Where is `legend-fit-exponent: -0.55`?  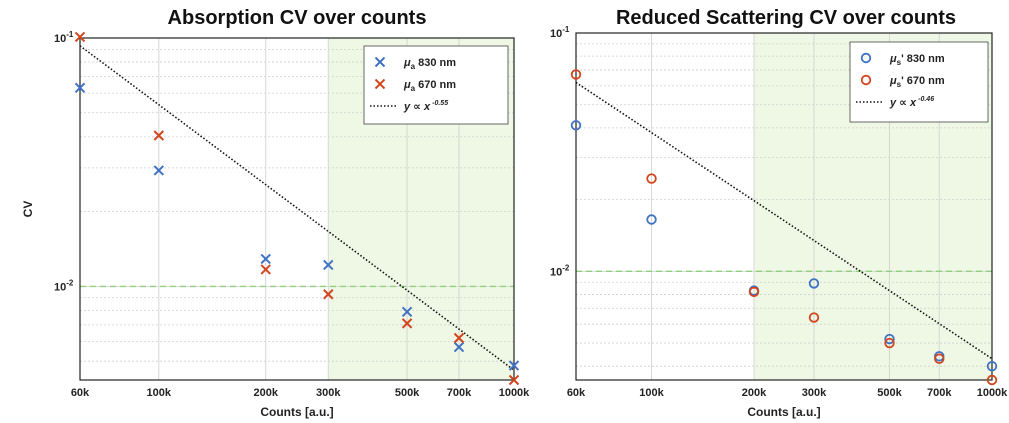 legend-fit-exponent: -0.55 is located at coordinates (439, 103).